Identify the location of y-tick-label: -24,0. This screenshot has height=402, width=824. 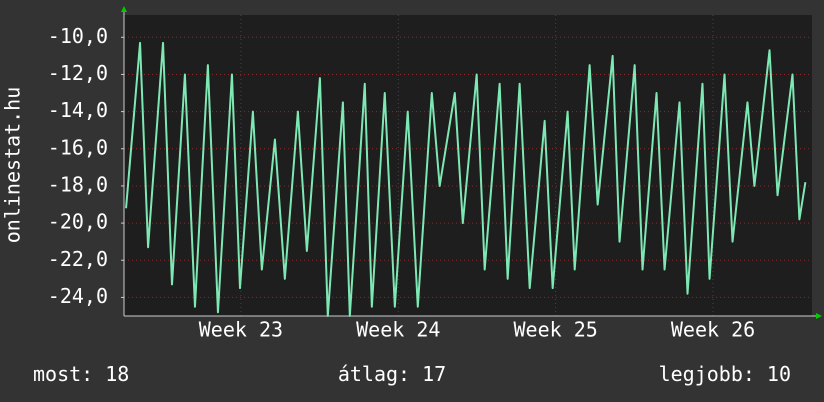
(78, 296).